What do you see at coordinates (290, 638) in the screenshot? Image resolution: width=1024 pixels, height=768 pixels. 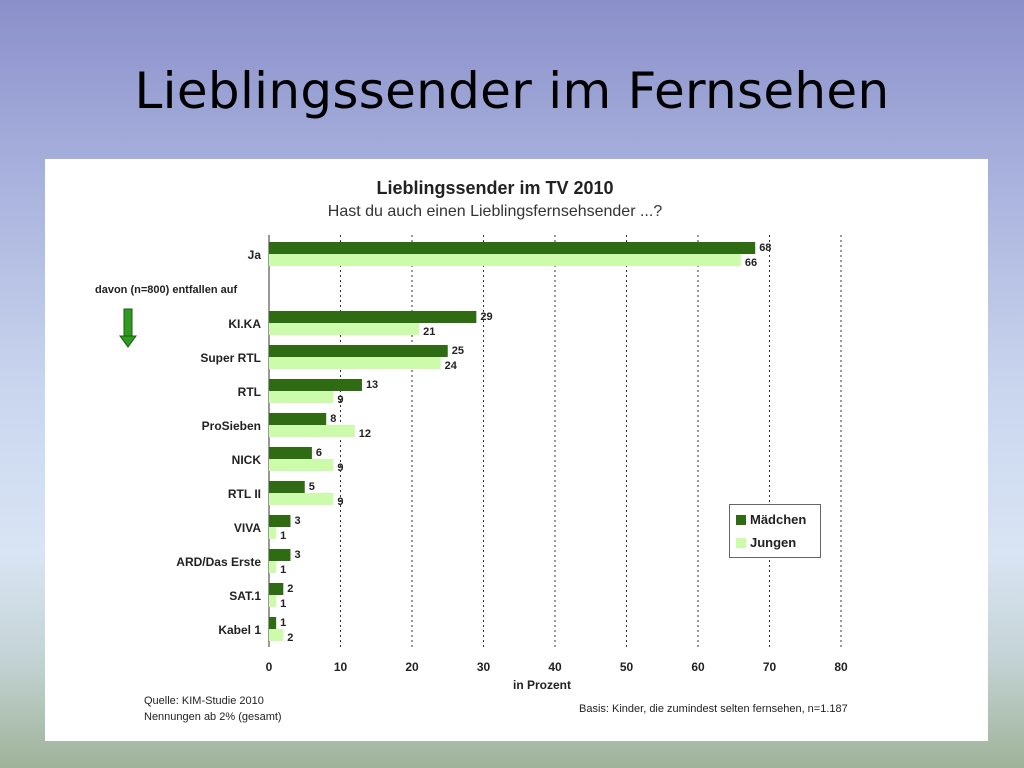 I see `value-label-jungen: 2` at bounding box center [290, 638].